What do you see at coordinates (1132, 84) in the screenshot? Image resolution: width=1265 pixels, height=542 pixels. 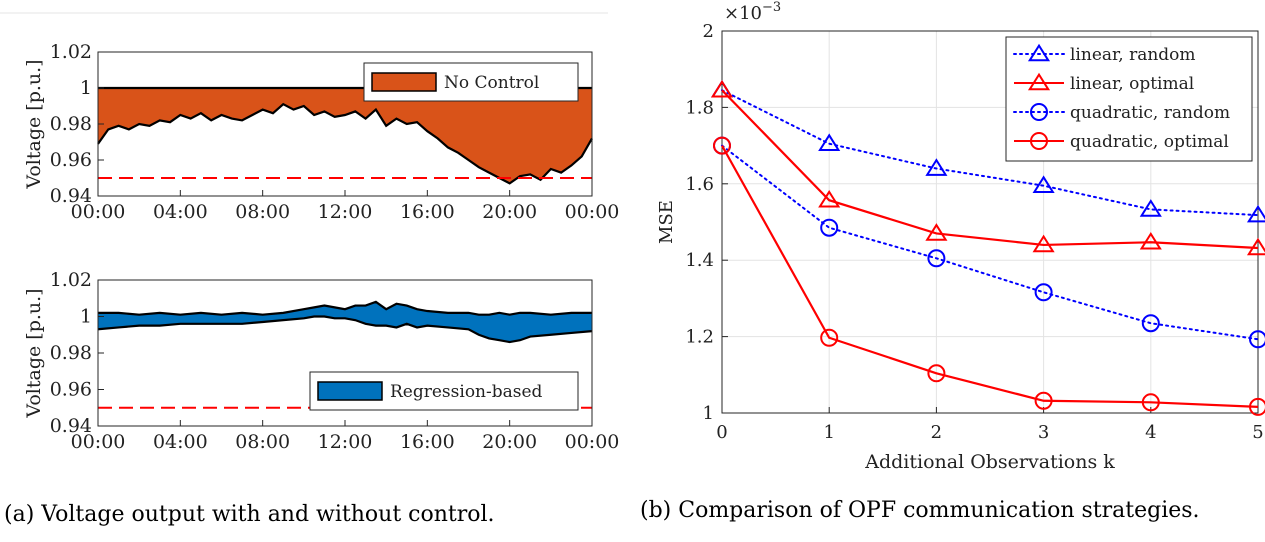 I see `legend-label: linear, optimal` at bounding box center [1132, 84].